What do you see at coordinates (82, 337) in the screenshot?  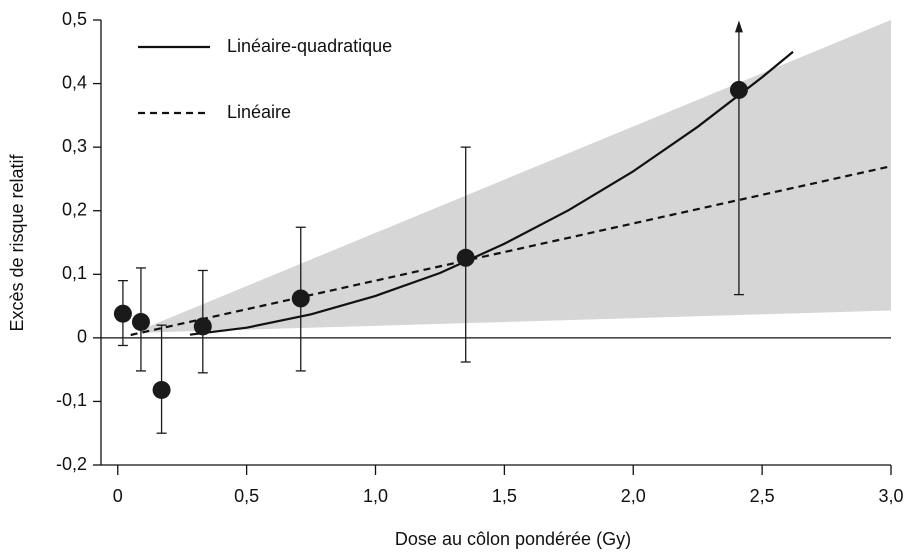 I see `y-tick-label: 0` at bounding box center [82, 337].